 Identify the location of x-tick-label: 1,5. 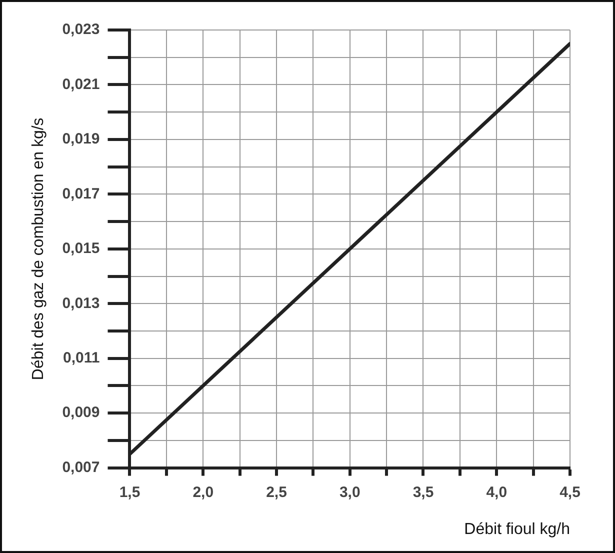
(129, 492).